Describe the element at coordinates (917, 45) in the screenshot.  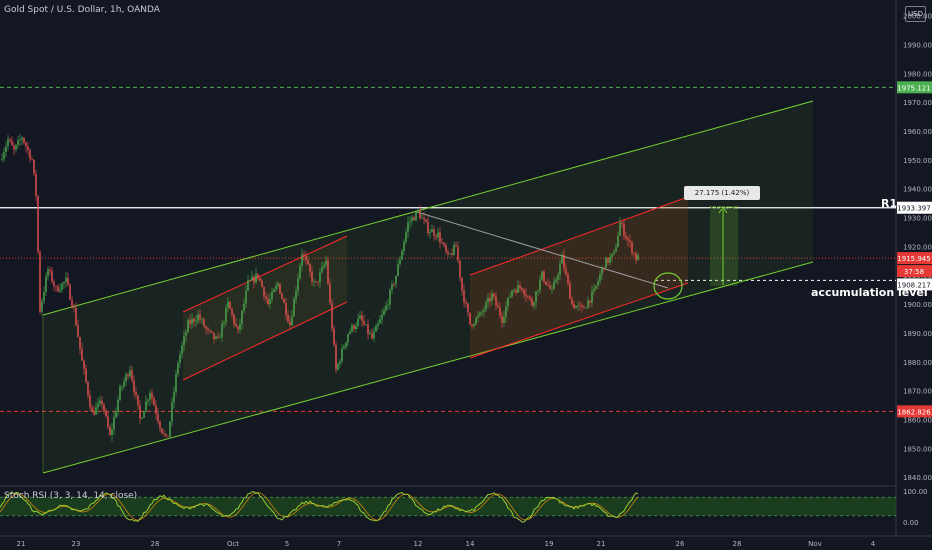
I see `y-tick-label: 1990.00` at that location.